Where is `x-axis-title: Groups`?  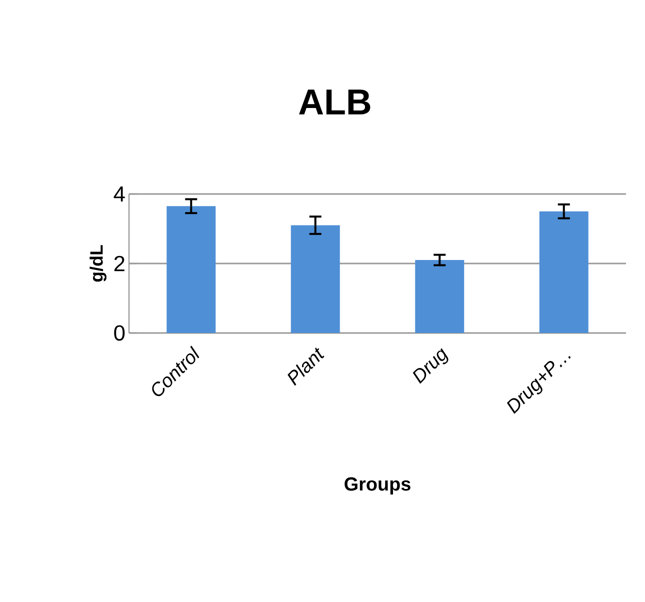
x-axis-title: Groups is located at coordinates (377, 485).